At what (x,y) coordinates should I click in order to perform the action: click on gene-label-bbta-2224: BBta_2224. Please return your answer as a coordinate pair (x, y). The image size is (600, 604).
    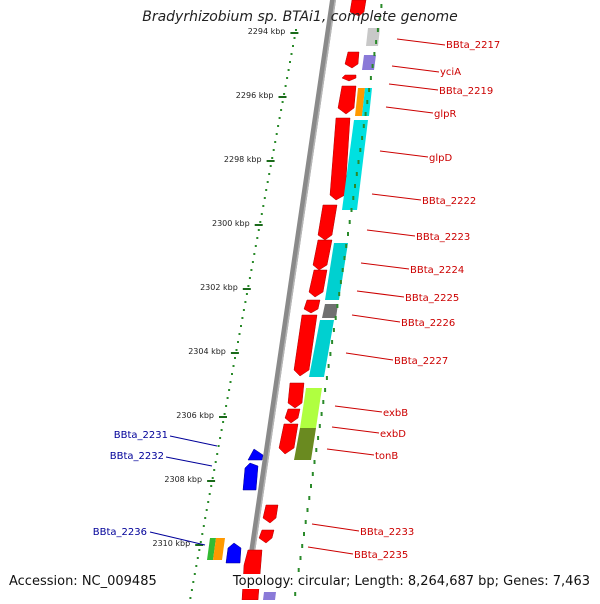
    Looking at the image, I should click on (437, 270).